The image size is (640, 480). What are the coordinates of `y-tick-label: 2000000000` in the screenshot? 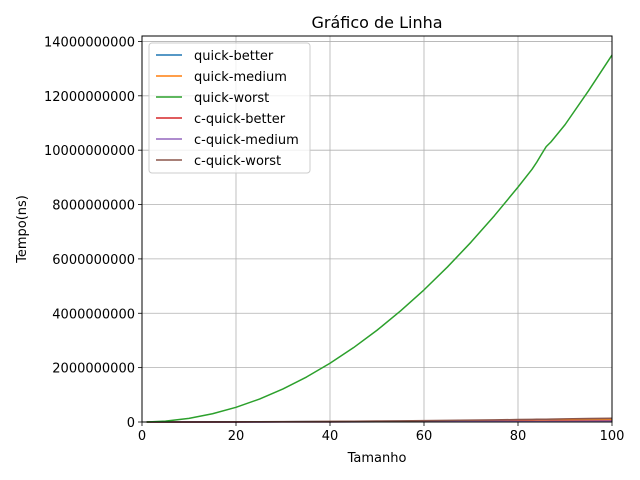 It's located at (93, 369).